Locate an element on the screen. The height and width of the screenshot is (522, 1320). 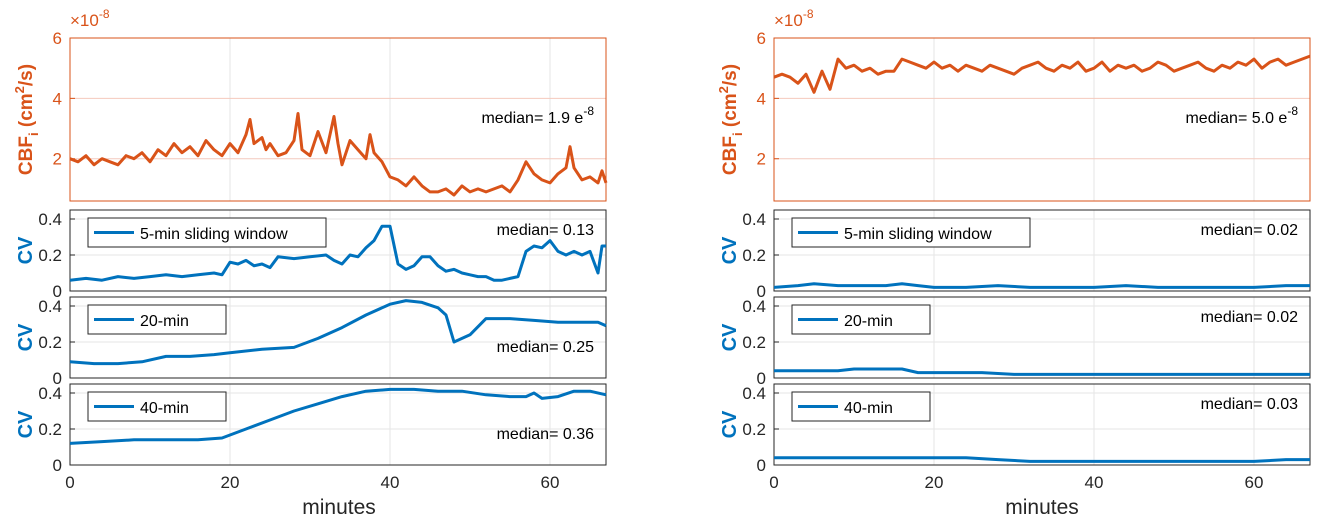
median-annotation: median= 0.03 is located at coordinates (1250, 404).